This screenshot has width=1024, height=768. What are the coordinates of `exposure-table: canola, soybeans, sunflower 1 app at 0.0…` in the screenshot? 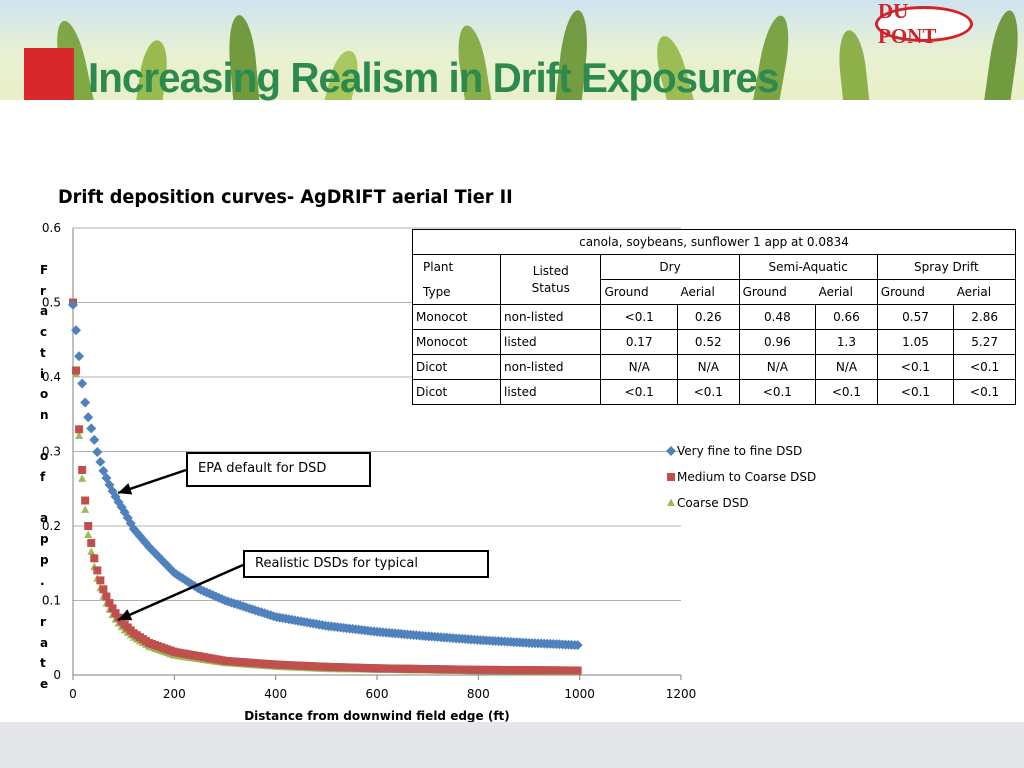 It's located at (714, 317).